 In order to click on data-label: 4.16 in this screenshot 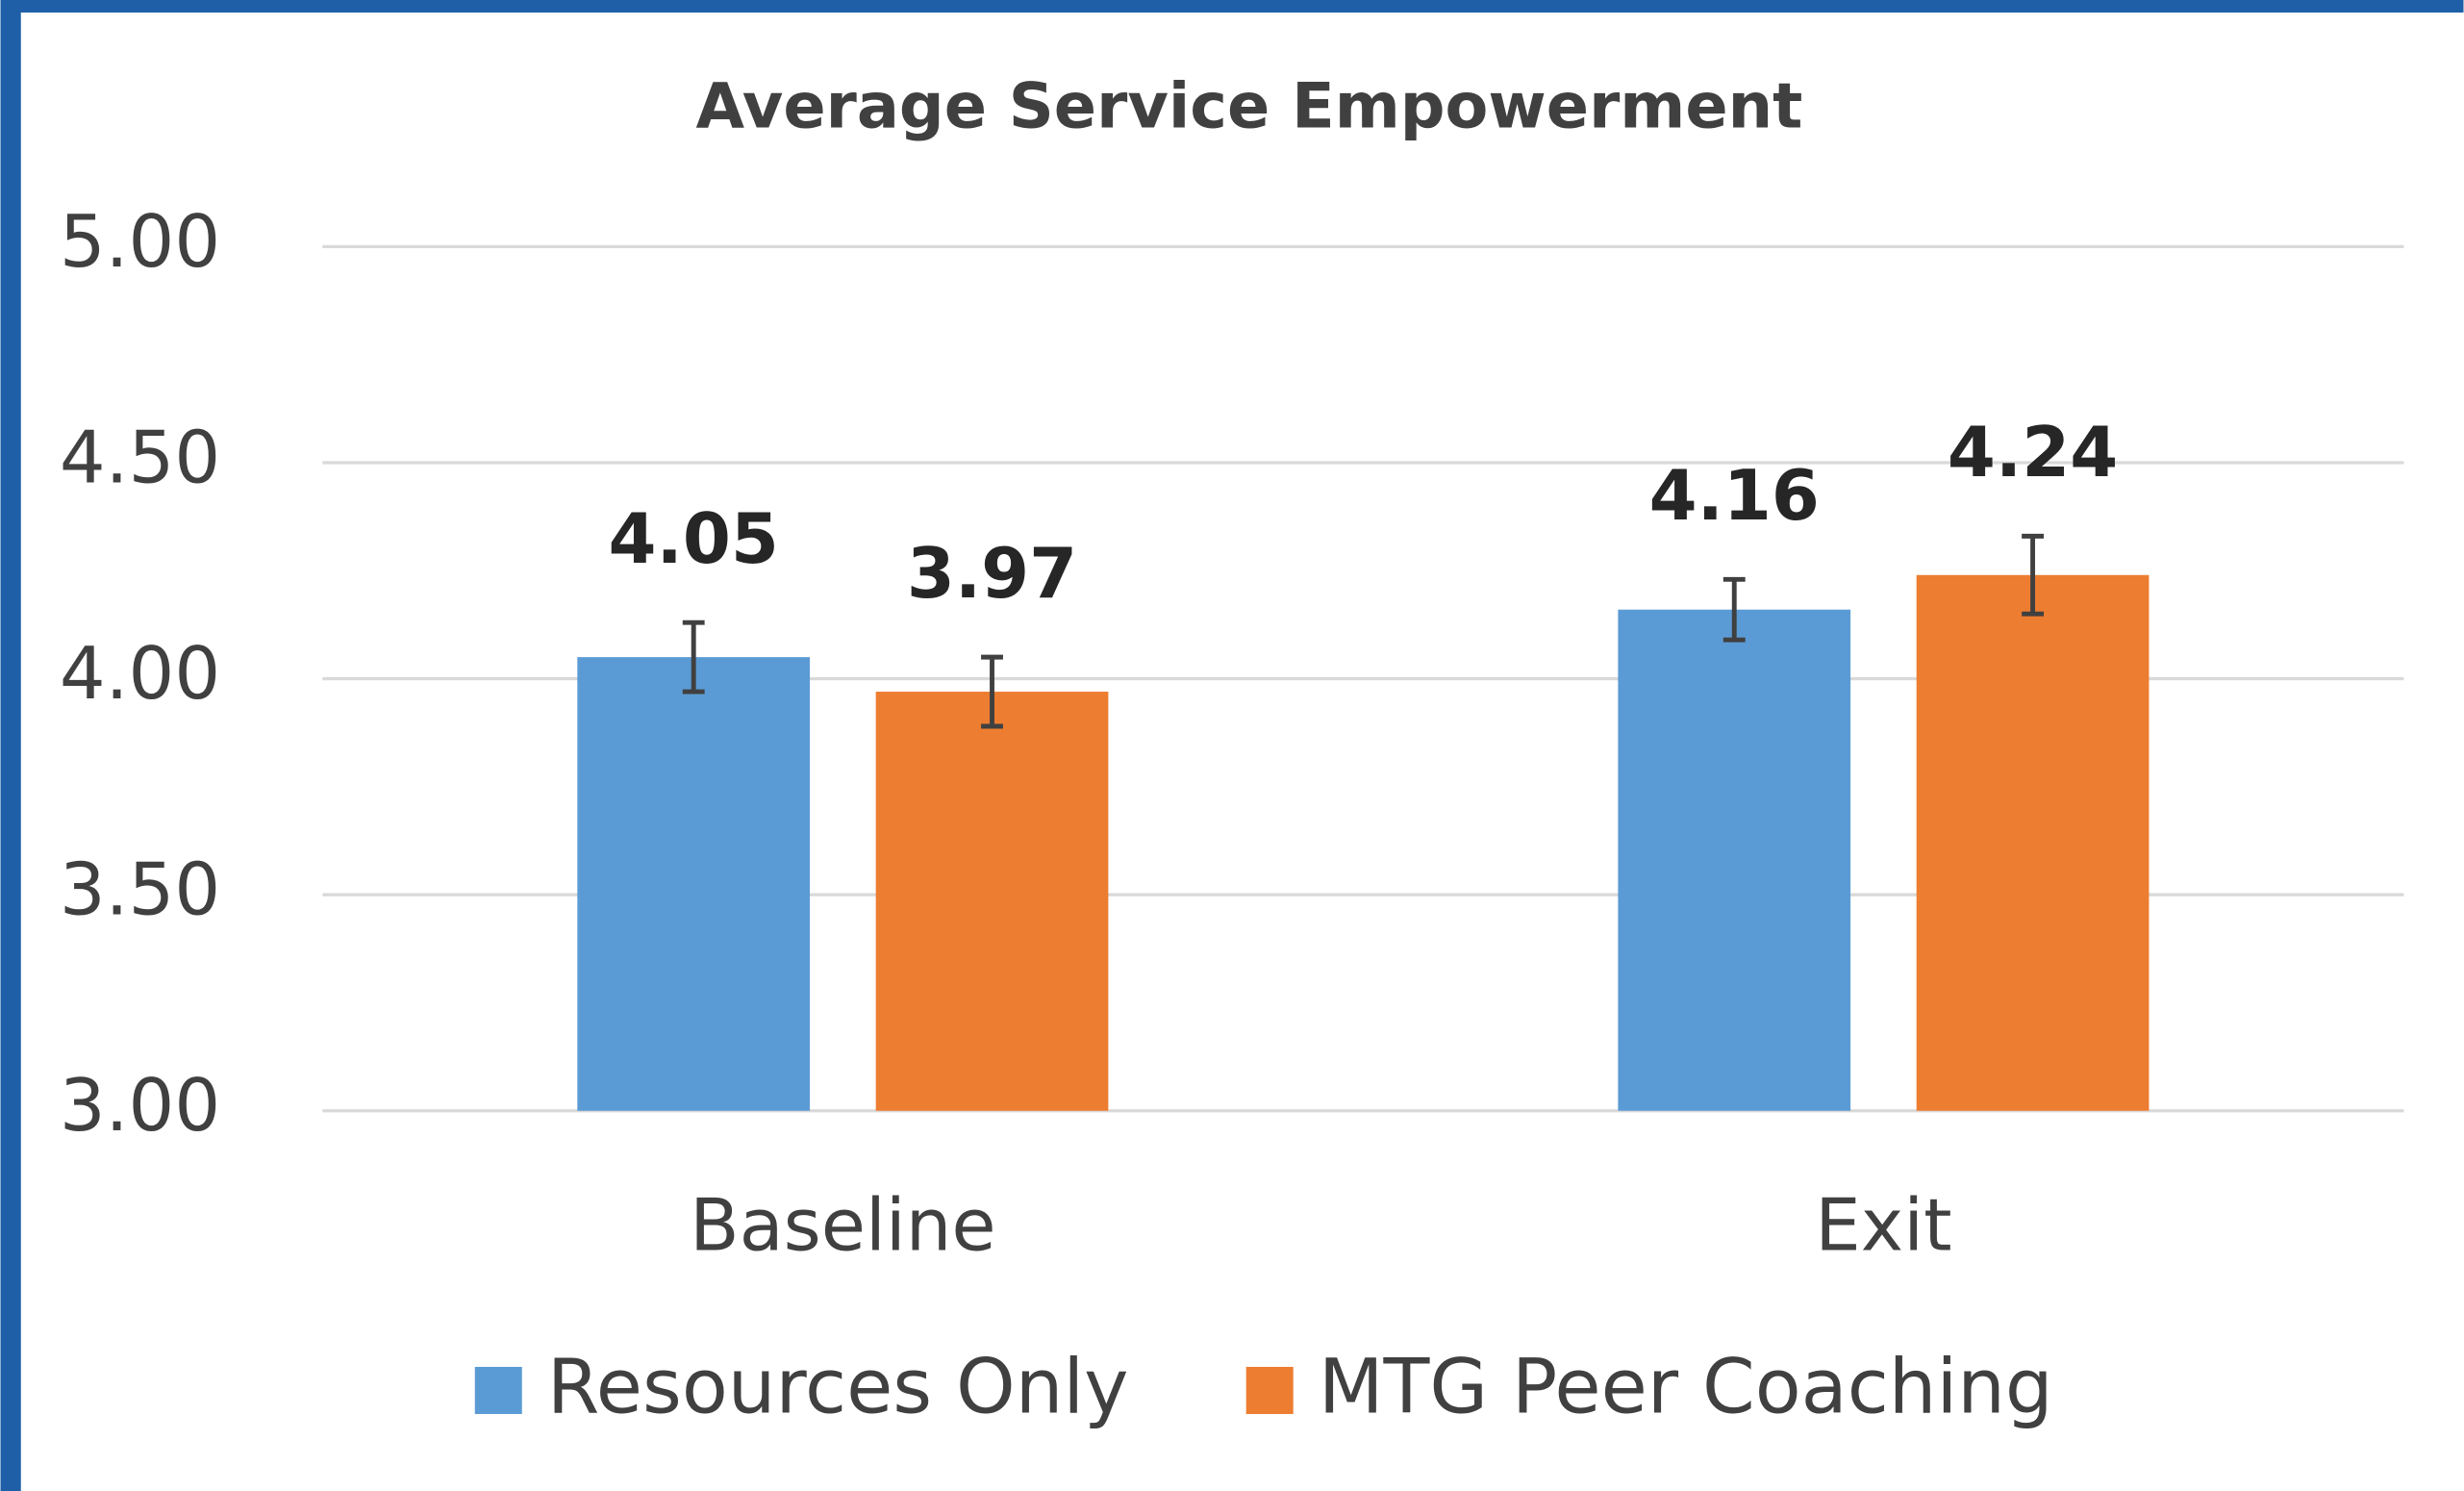, I will do `click(1734, 496)`.